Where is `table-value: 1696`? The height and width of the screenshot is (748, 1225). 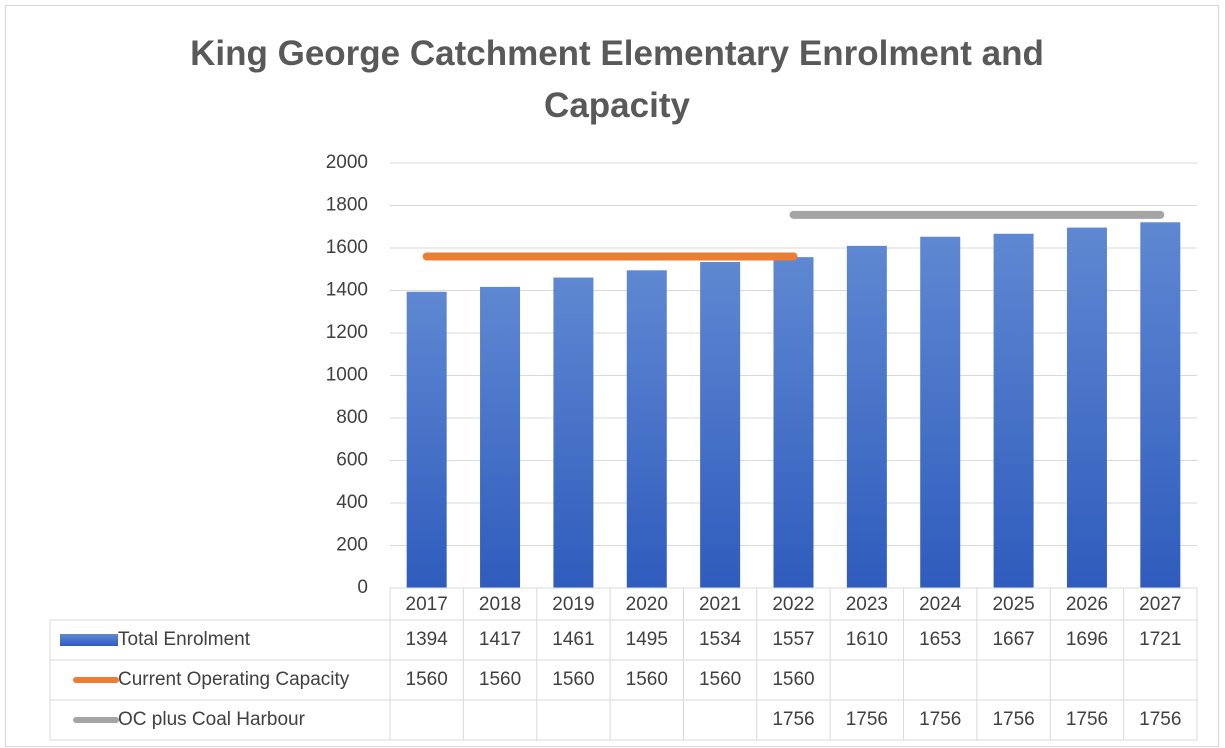
table-value: 1696 is located at coordinates (1087, 639).